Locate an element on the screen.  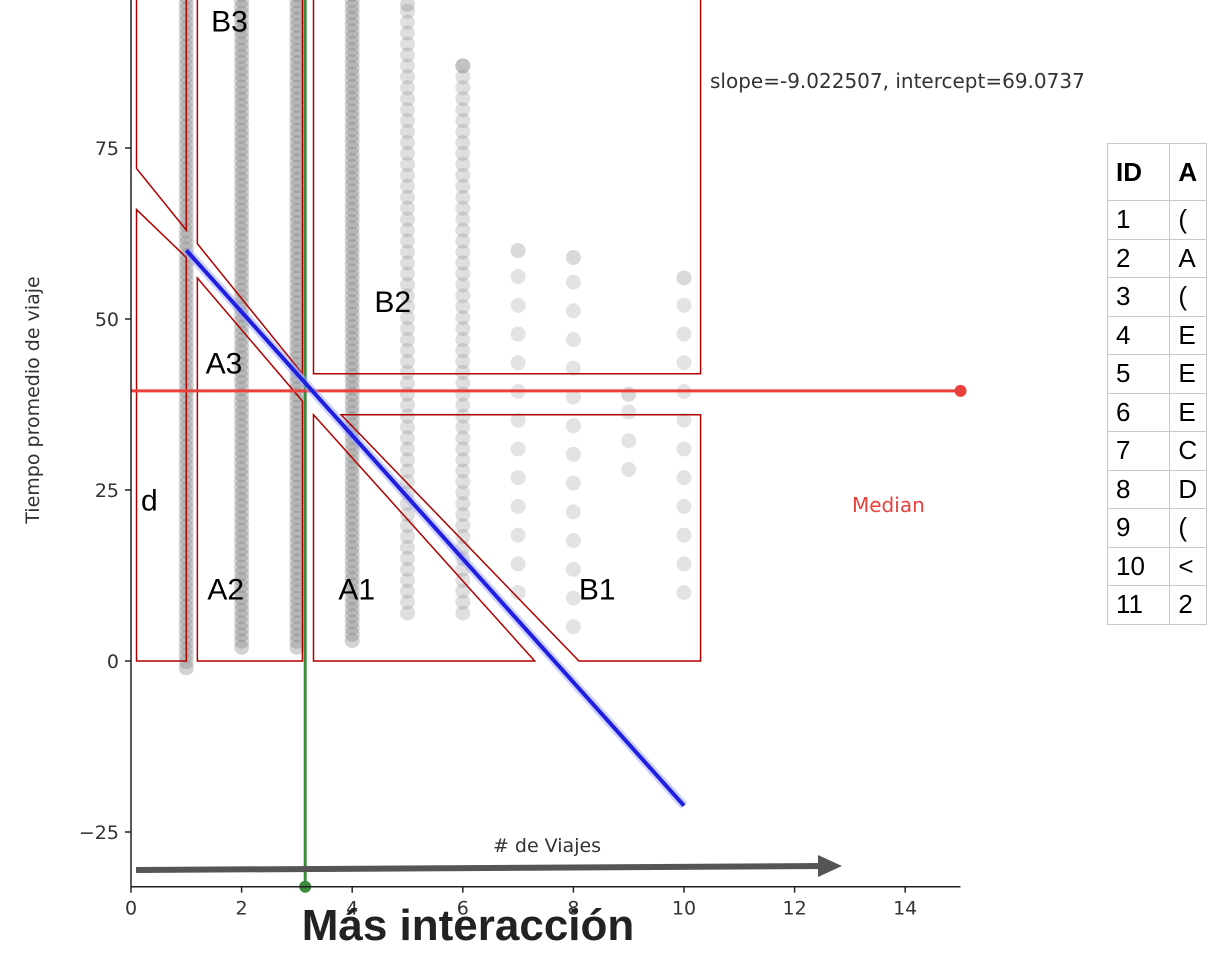
table-cell-id: 5 is located at coordinates (1138, 374).